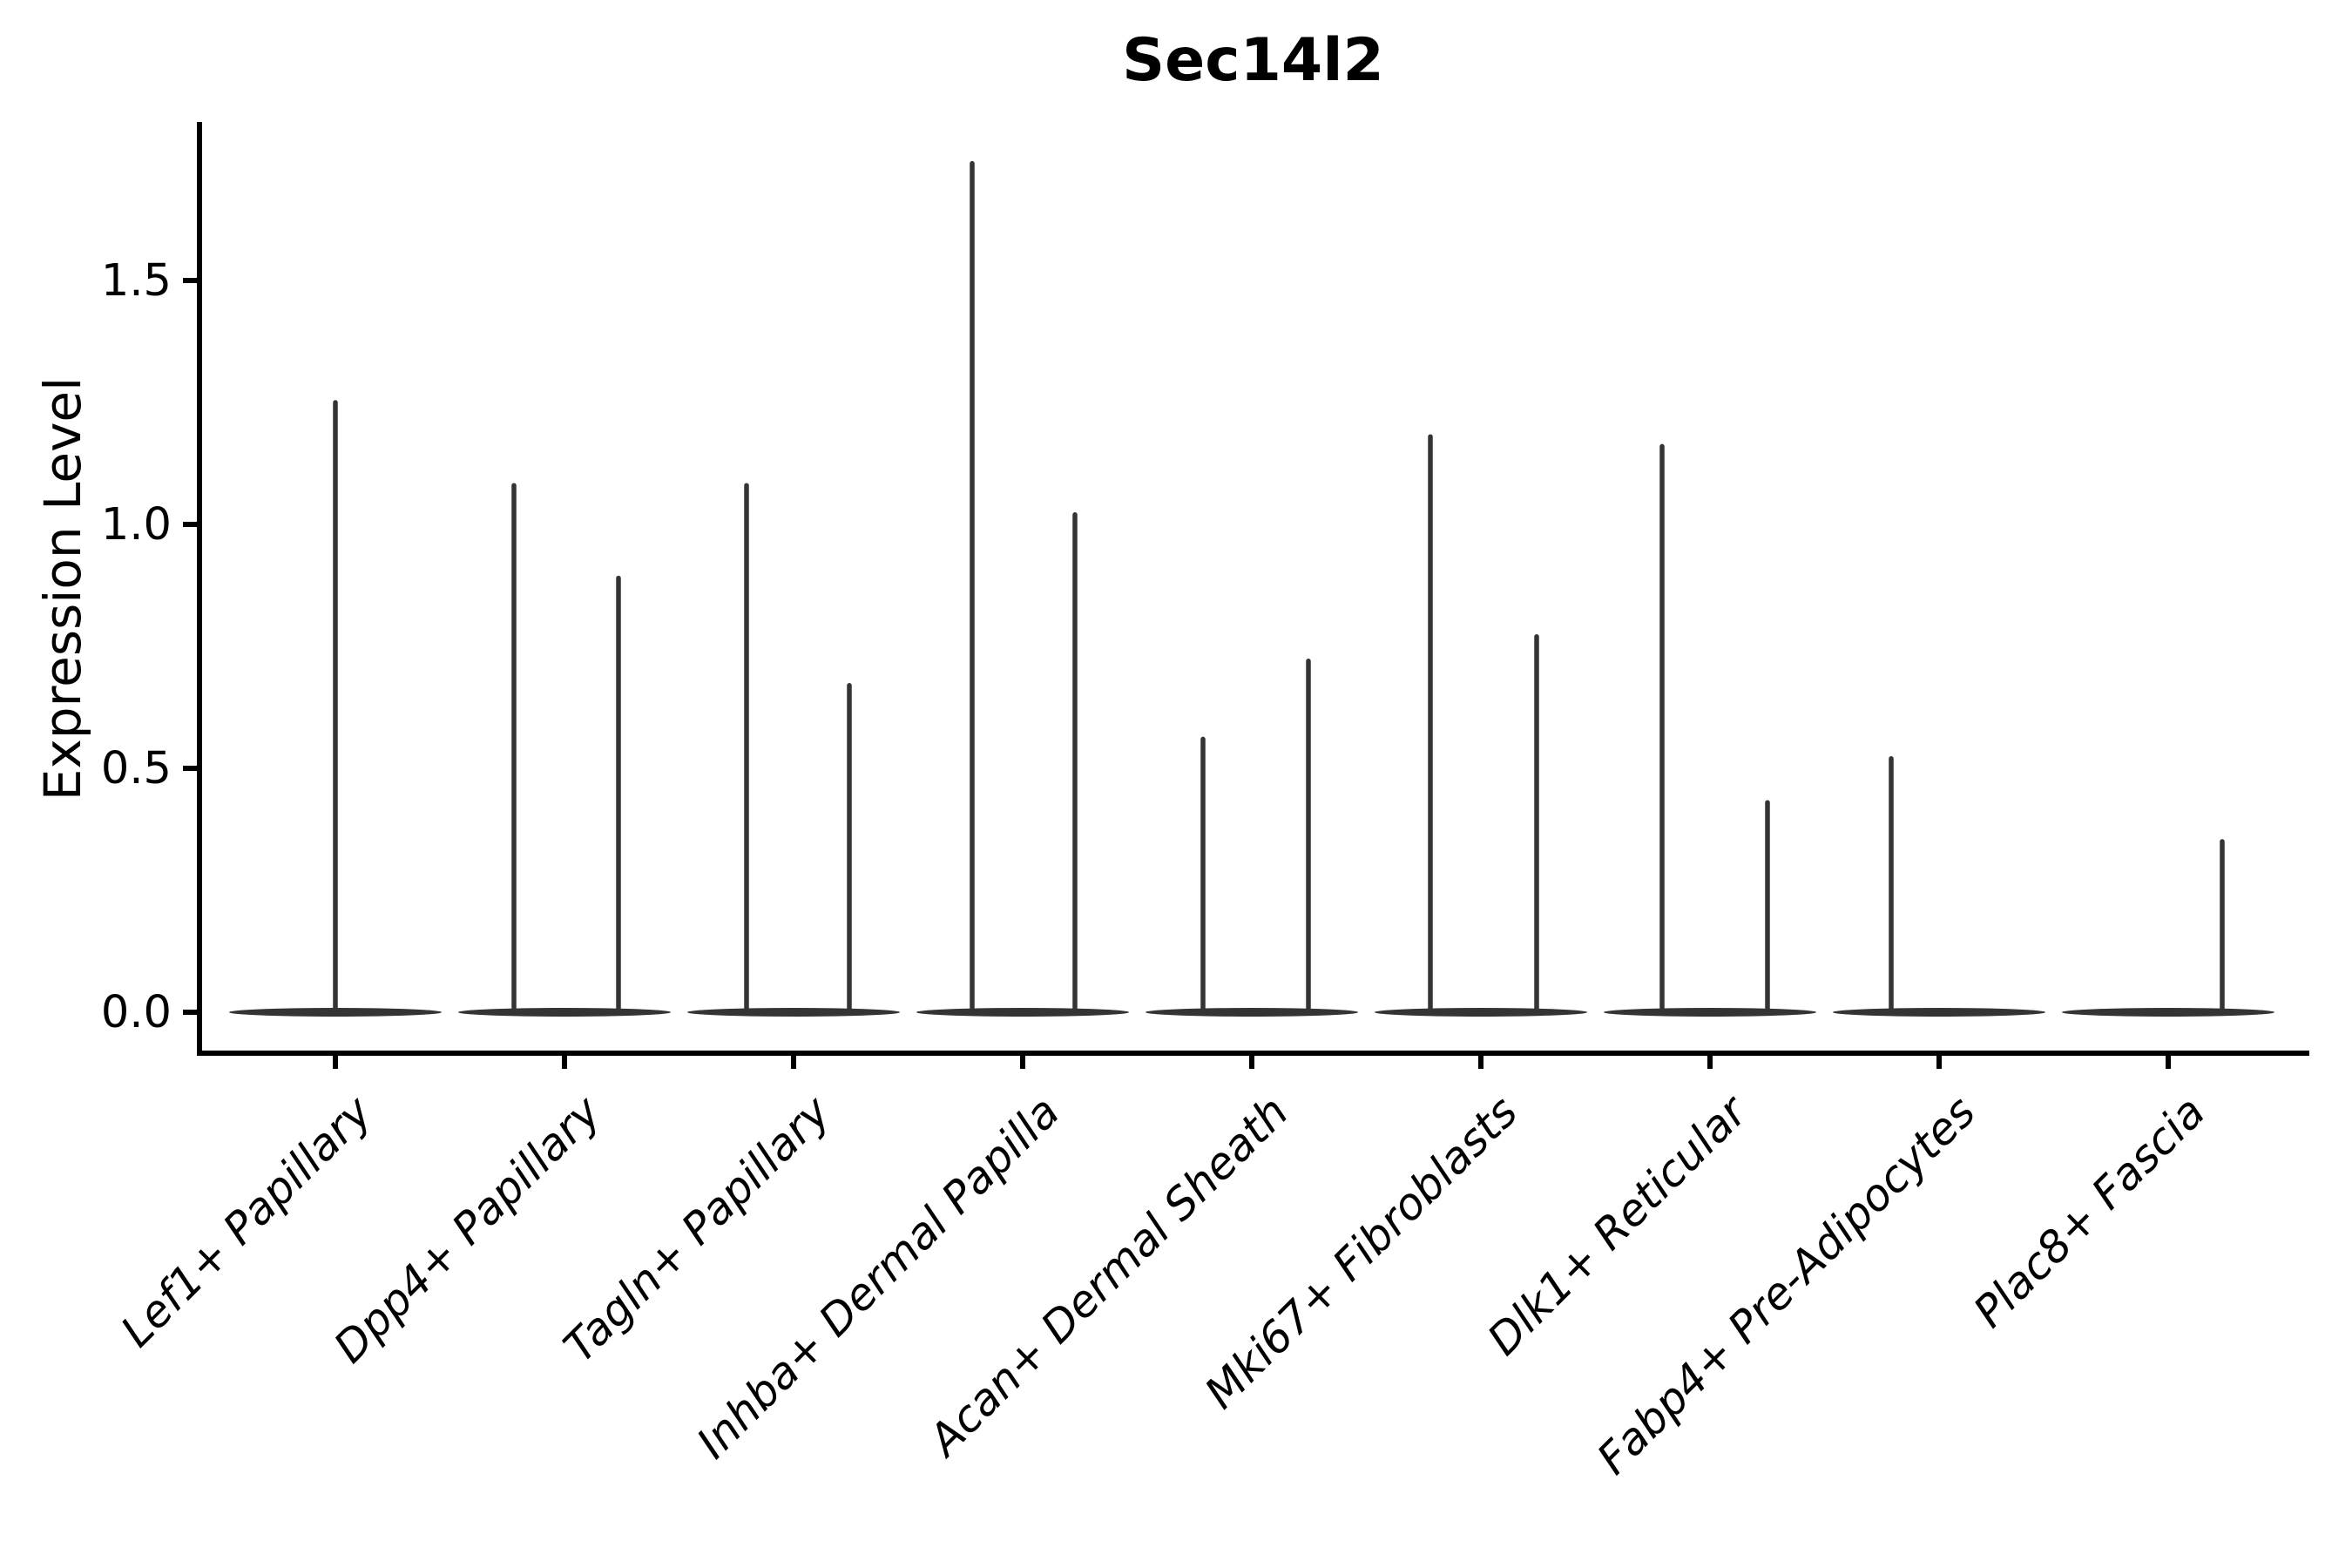 This screenshot has height=1568, width=2352. I want to click on y-tick-label: 1.5, so click(136, 281).